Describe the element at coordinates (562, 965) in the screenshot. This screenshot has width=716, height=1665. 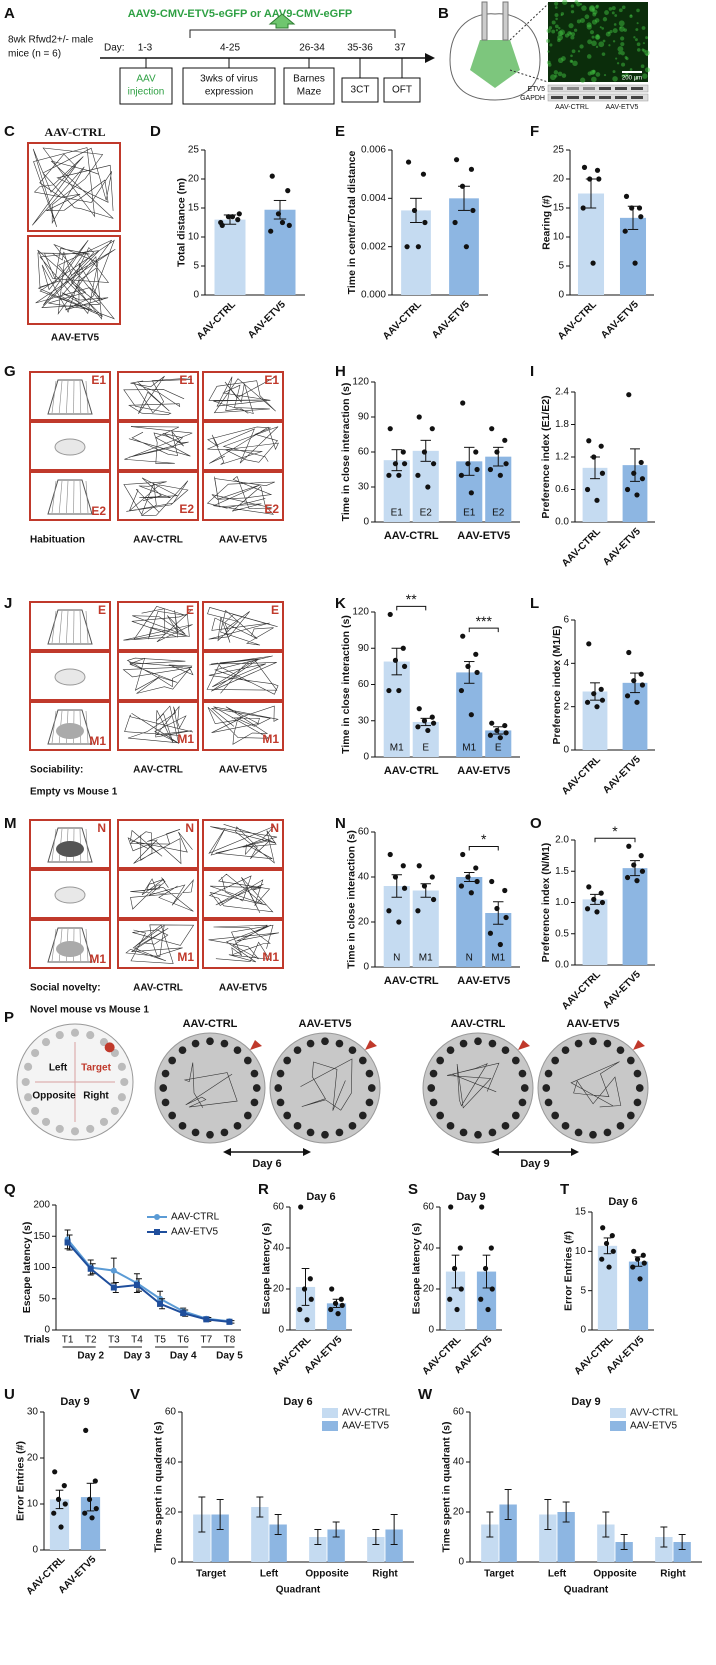
I see `y-tick-label: 0.0` at that location.